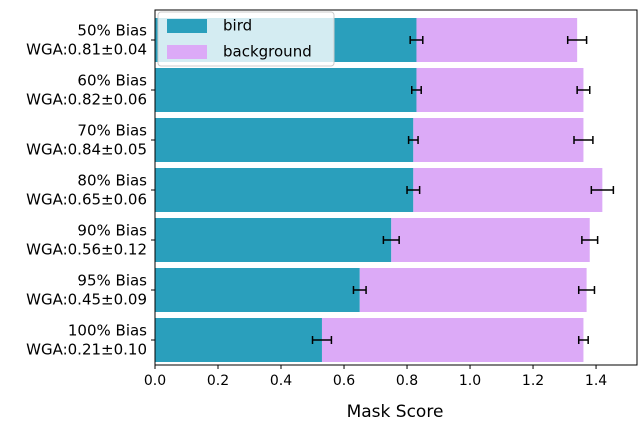  Describe the element at coordinates (112, 81) in the screenshot. I see `y-tick-label: 60% Bias` at that location.